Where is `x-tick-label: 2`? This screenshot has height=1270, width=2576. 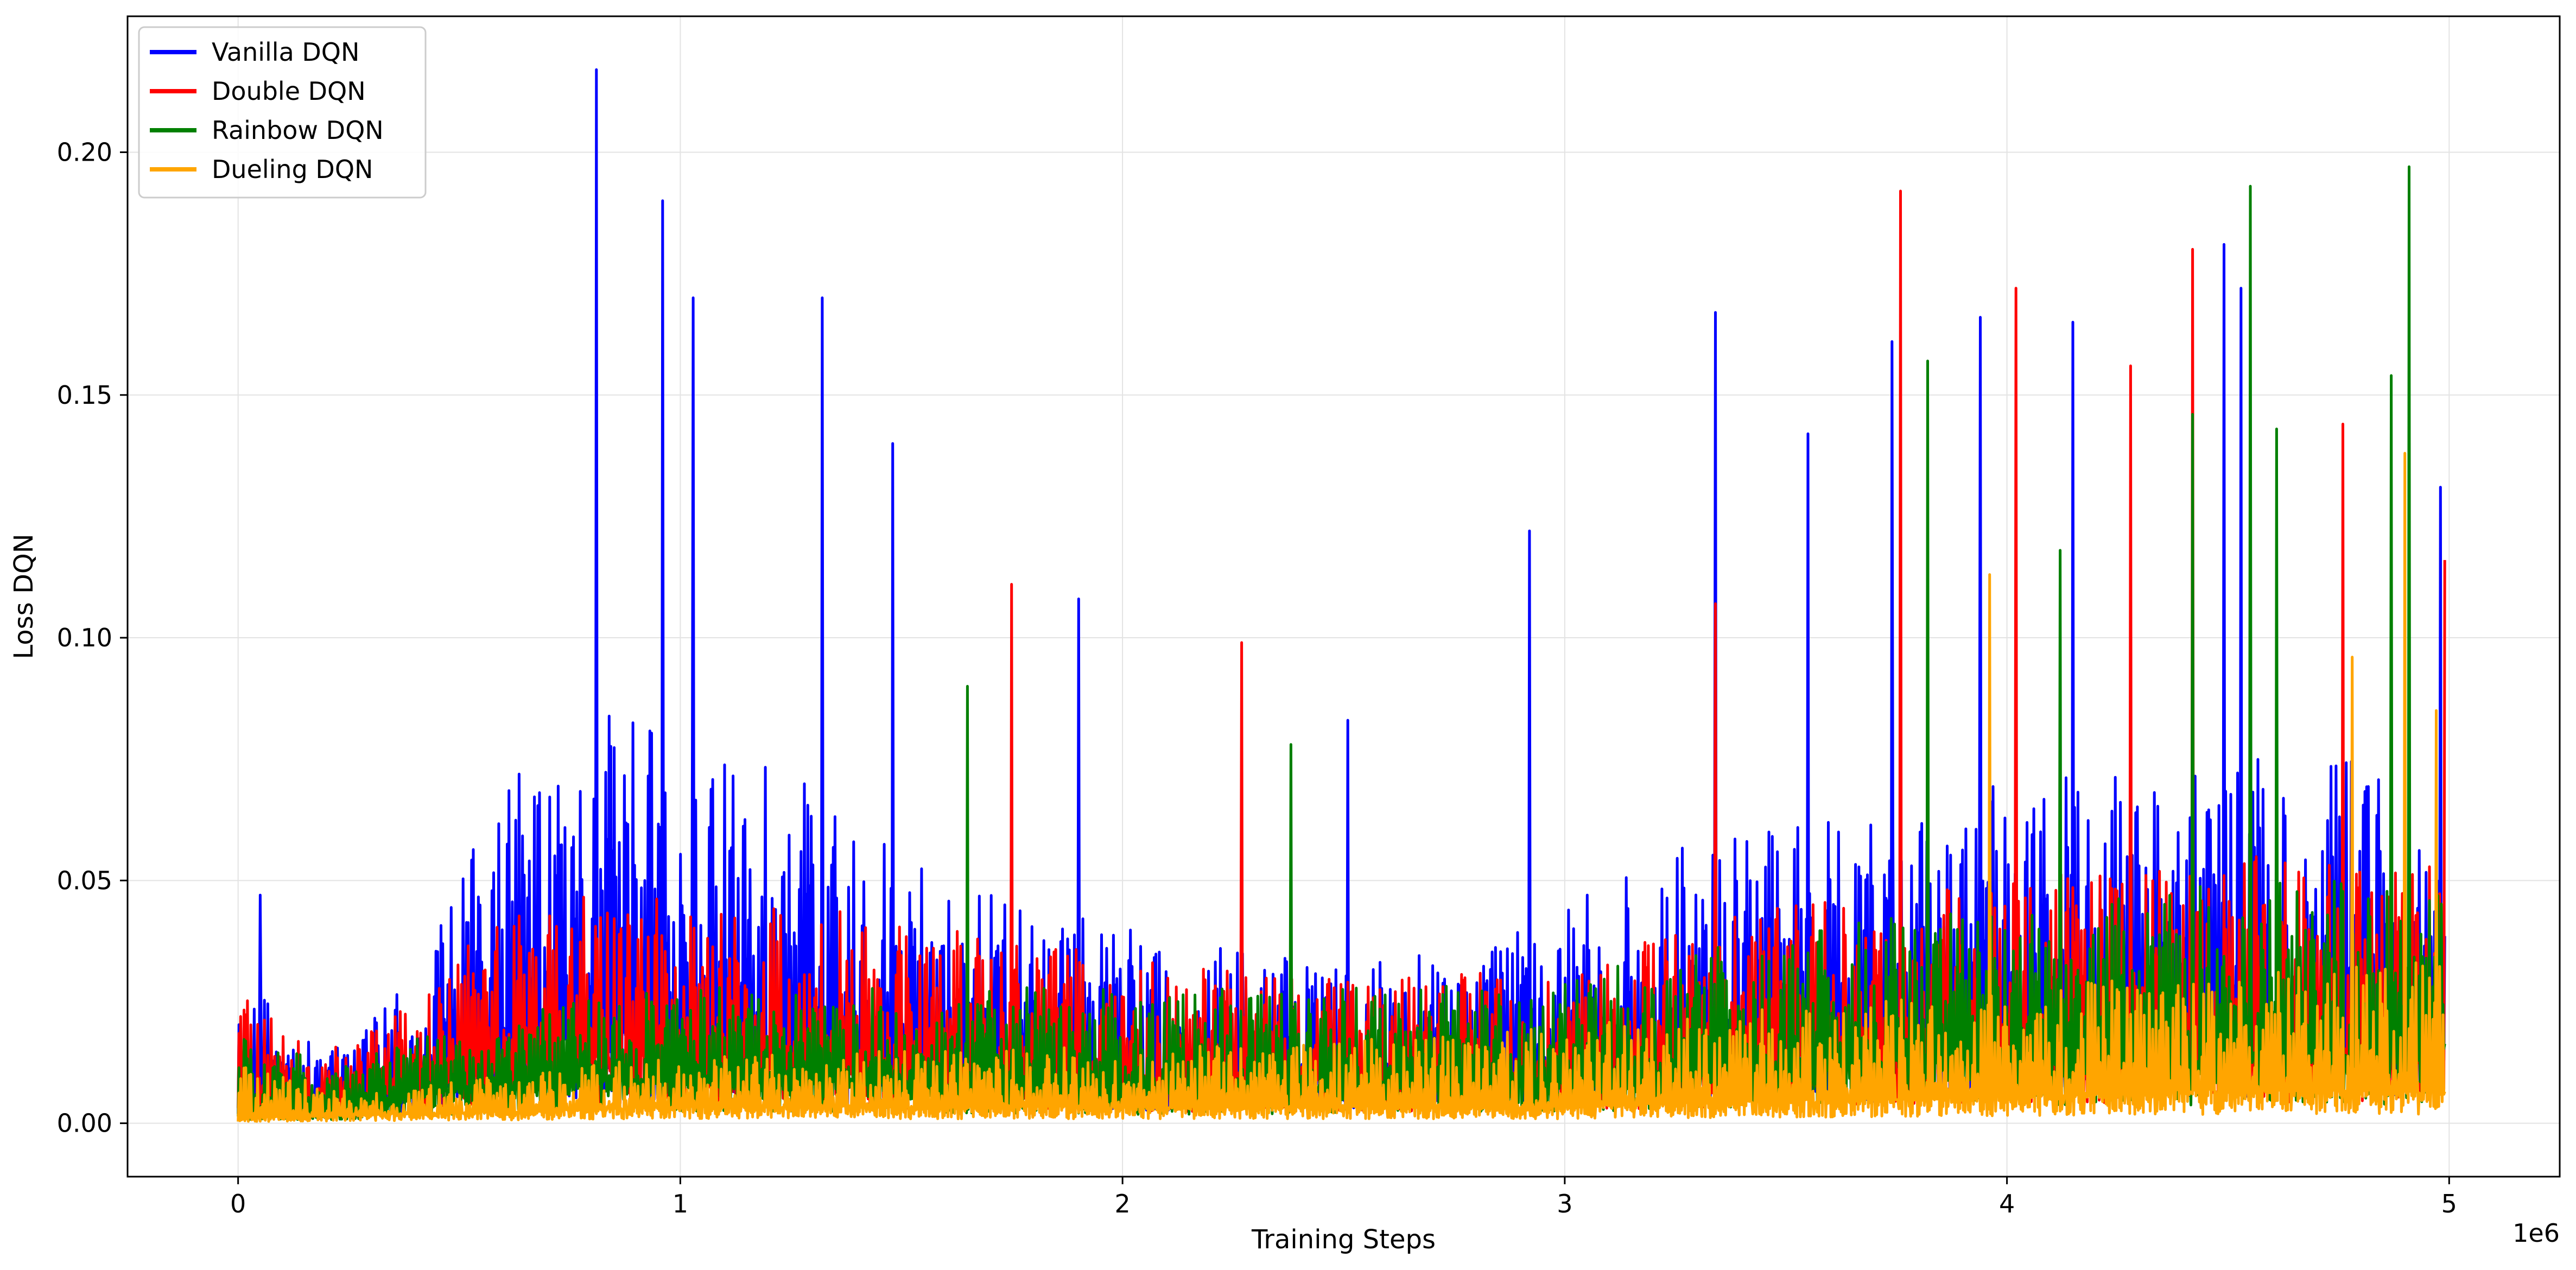 x-tick-label: 2 is located at coordinates (1122, 1203).